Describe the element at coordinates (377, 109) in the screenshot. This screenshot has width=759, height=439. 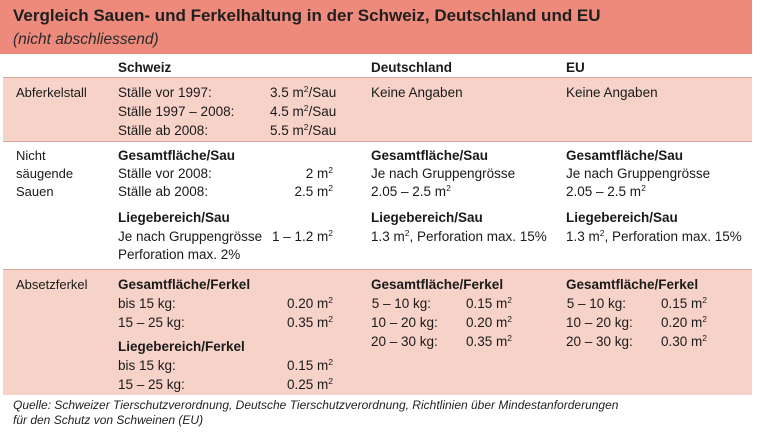
I see `row-band-abferkelstall` at that location.